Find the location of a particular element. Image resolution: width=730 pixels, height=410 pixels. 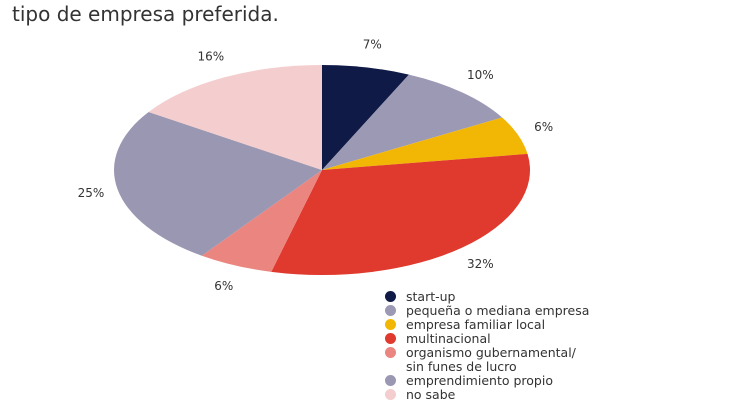

legend-label: multinacional is located at coordinates (448, 338).